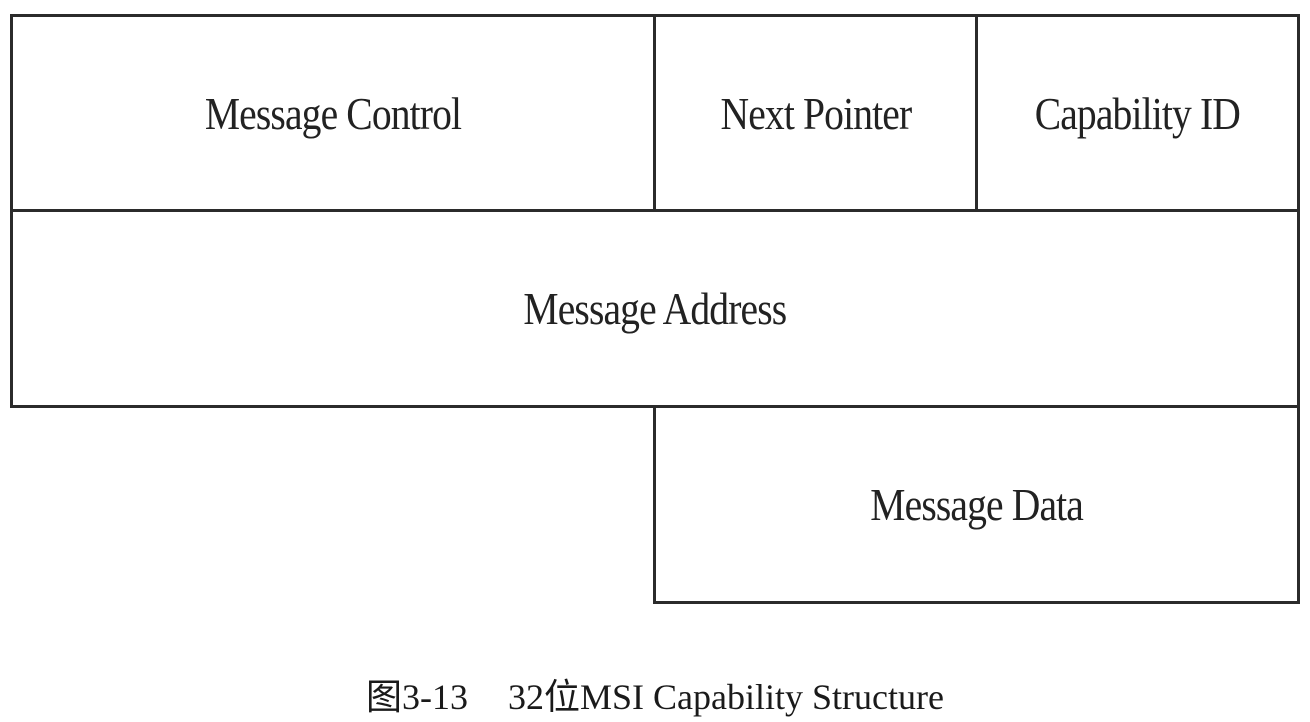 This screenshot has width=1310, height=722. I want to click on message-control-label: Message Control, so click(333, 113).